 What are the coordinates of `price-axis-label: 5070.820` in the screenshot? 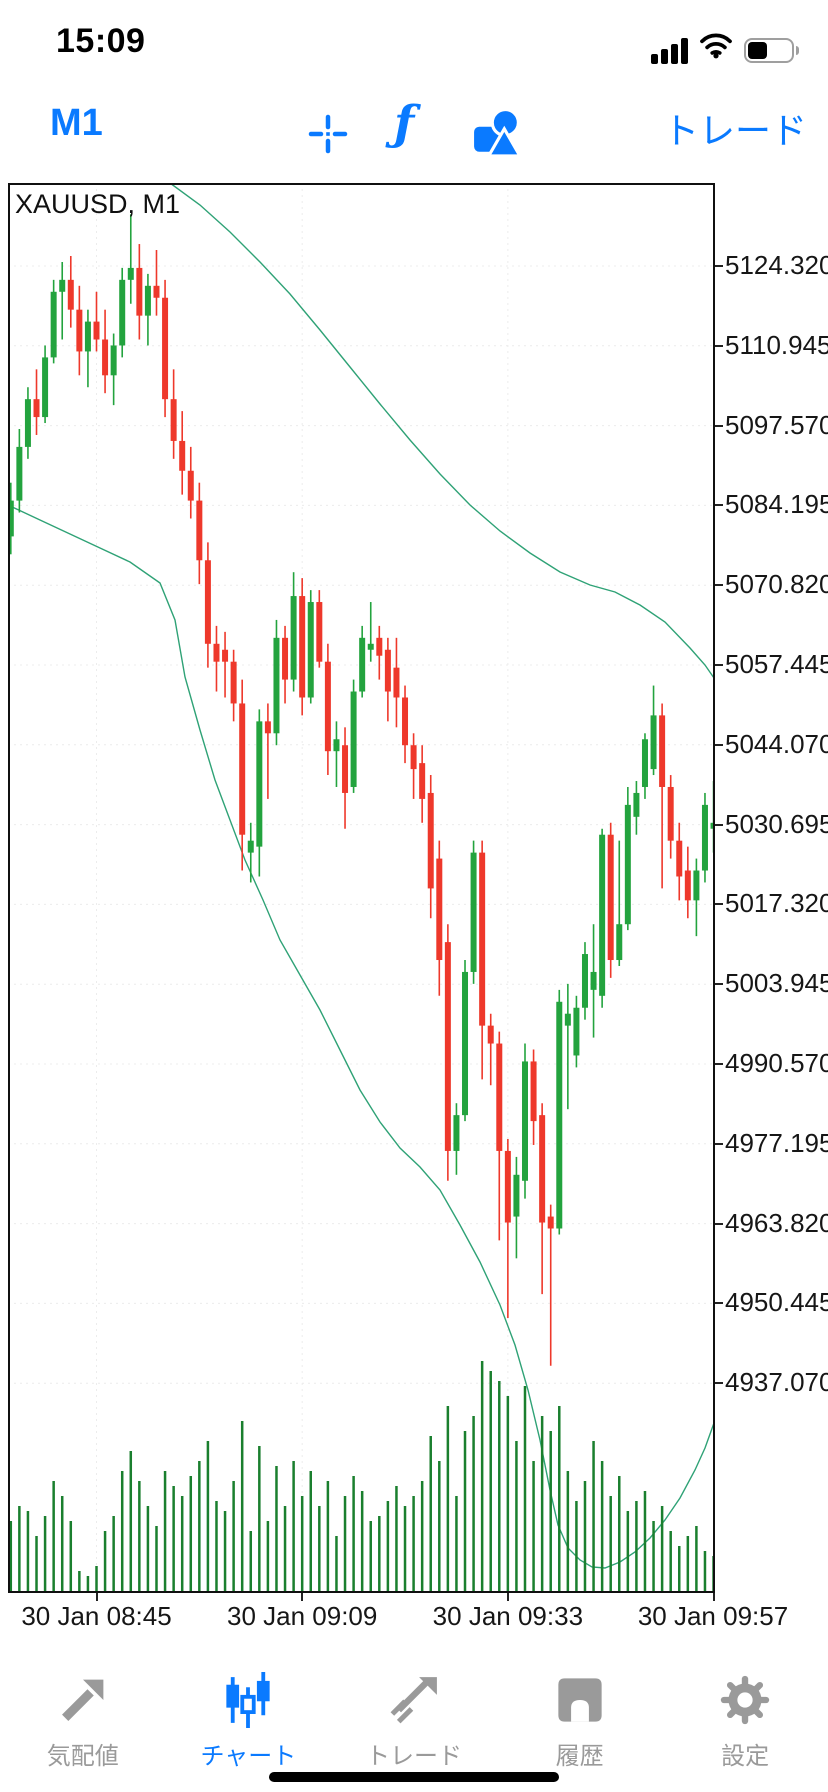 It's located at (776, 584).